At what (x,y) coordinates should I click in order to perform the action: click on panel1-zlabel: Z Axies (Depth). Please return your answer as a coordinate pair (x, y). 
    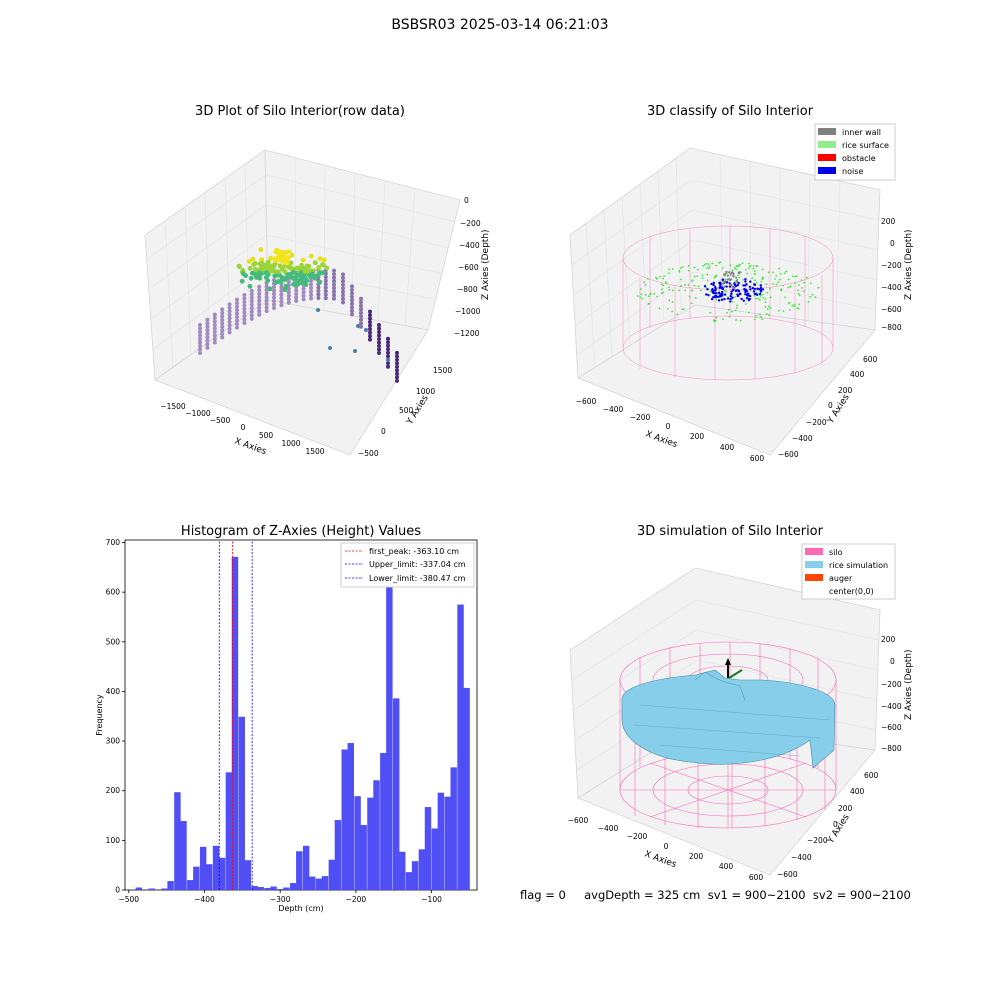
    Looking at the image, I should click on (486, 264).